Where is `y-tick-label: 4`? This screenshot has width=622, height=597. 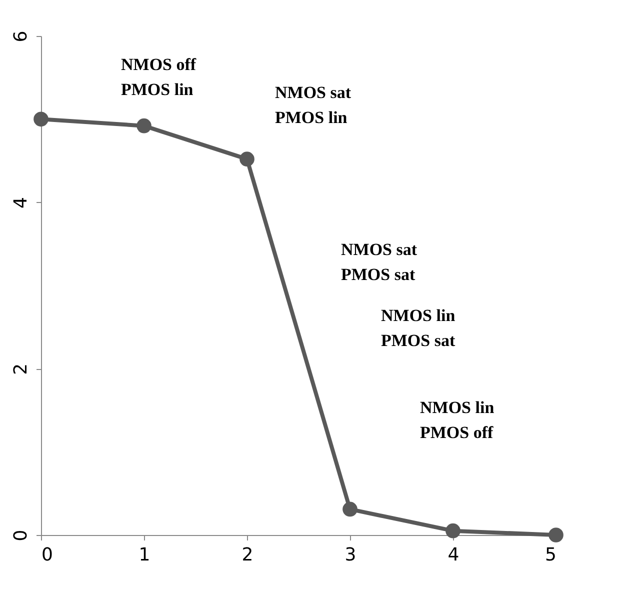
y-tick-label: 4 is located at coordinates (21, 203).